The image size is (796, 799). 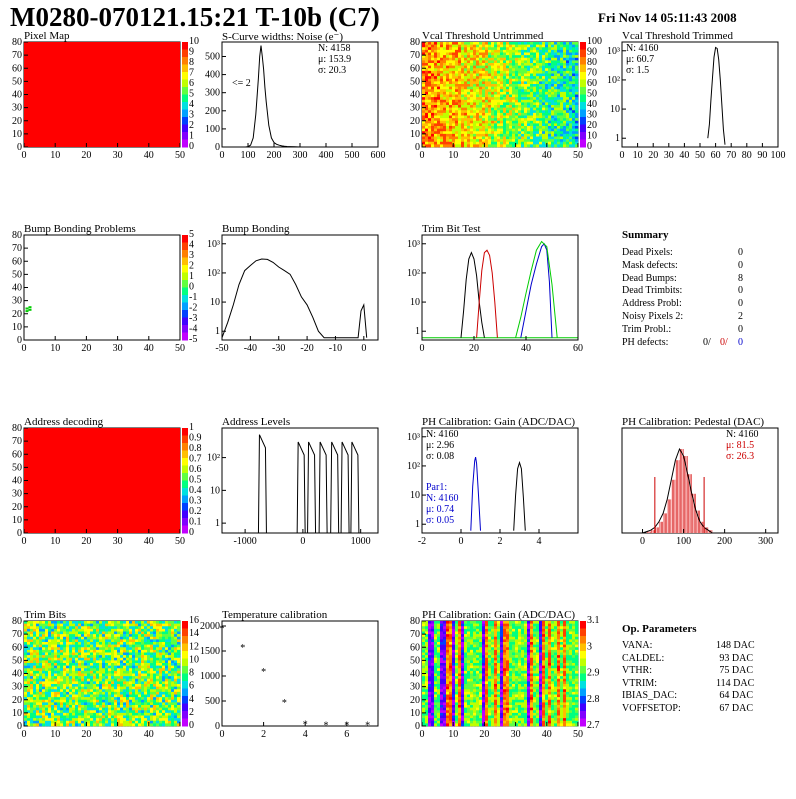 I want to click on stats-text: N: 4160, so click(x=742, y=434).